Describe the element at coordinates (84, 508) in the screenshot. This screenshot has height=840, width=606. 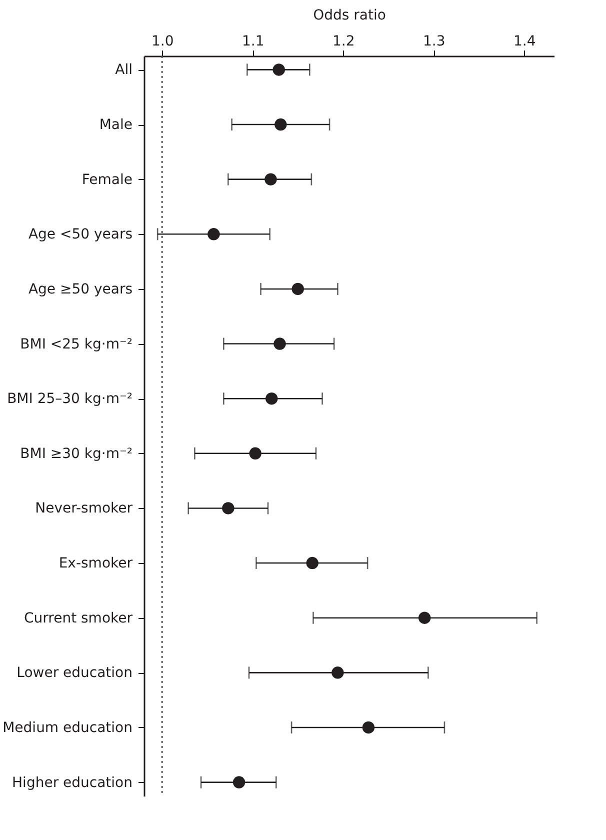
I see `y-tick-label: Never-smoker` at that location.